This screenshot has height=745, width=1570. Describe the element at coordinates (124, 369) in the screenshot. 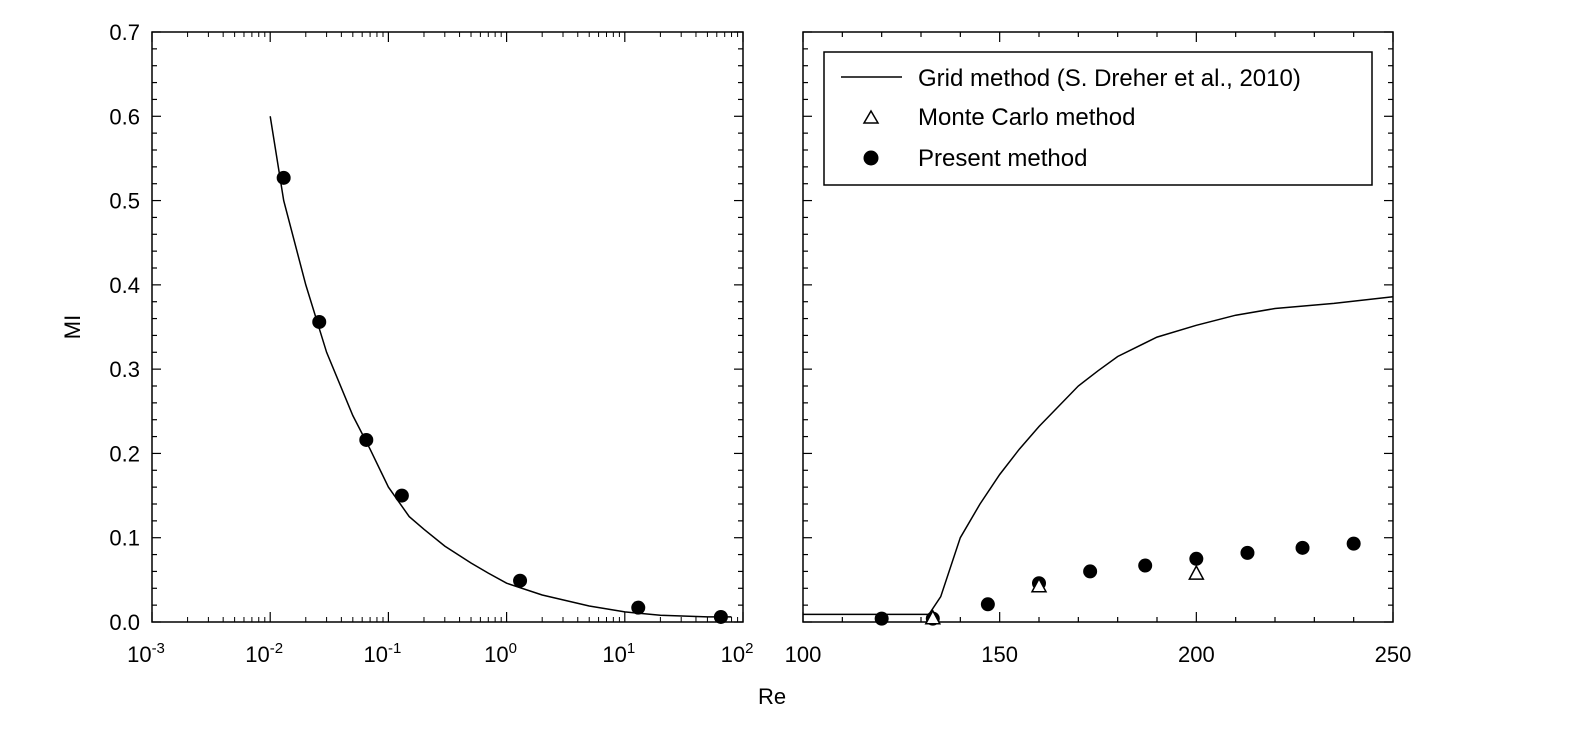

I see `y-tick-label: 0.3` at that location.